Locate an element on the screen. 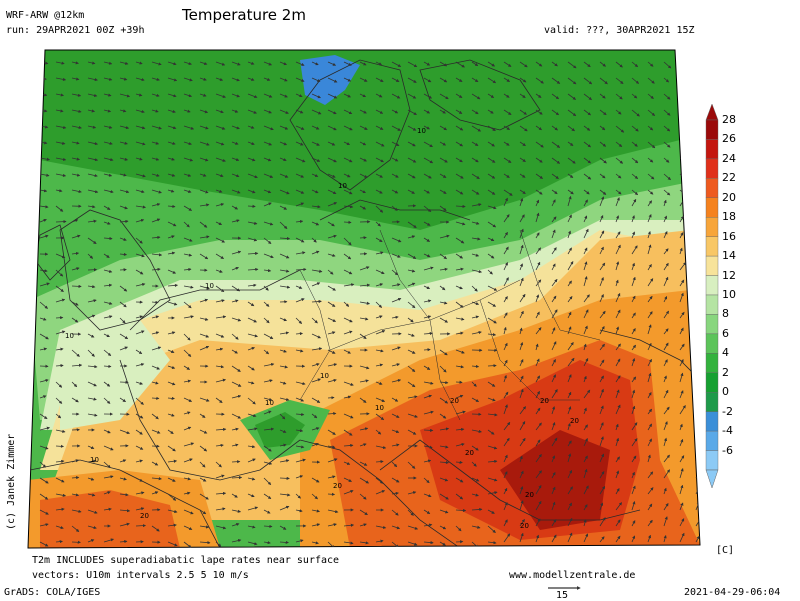 The width and height of the screenshot is (800, 601). copyright-label: (c) Janek Zimmer is located at coordinates (11, 482).